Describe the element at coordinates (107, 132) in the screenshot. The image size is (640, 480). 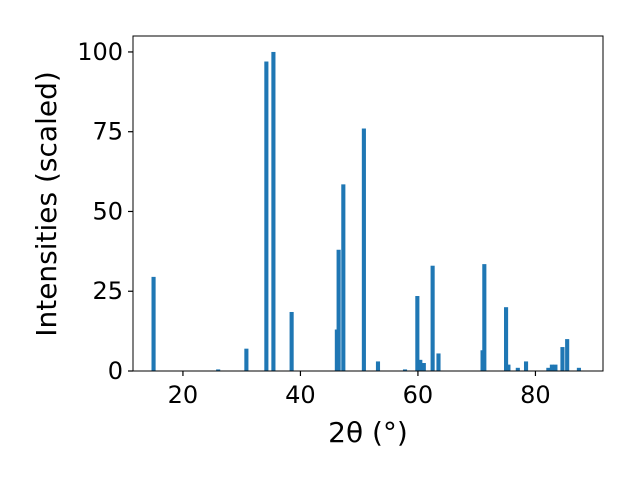
I see `y-tick-label: 75` at that location.